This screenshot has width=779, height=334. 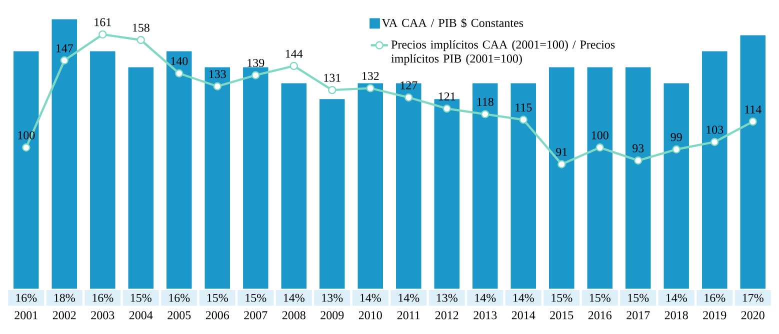 What do you see at coordinates (409, 85) in the screenshot?
I see `data-label: 127` at bounding box center [409, 85].